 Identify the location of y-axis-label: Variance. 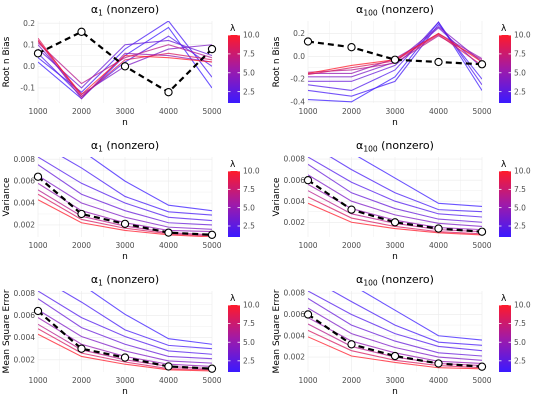
(7, 196).